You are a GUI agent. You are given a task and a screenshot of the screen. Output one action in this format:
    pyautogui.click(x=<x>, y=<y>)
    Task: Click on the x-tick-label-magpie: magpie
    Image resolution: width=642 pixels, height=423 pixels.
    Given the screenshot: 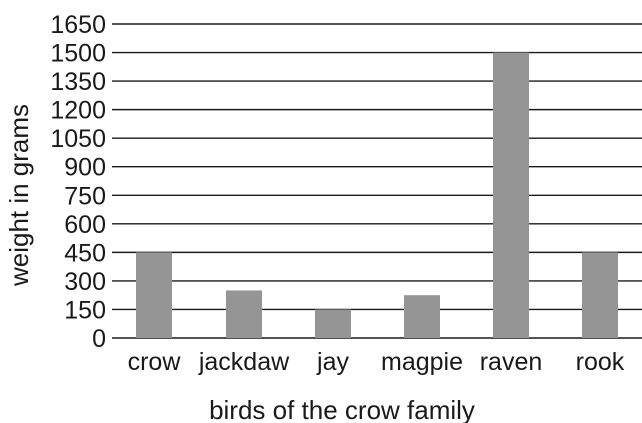 What is the action you would take?
    pyautogui.click(x=422, y=362)
    